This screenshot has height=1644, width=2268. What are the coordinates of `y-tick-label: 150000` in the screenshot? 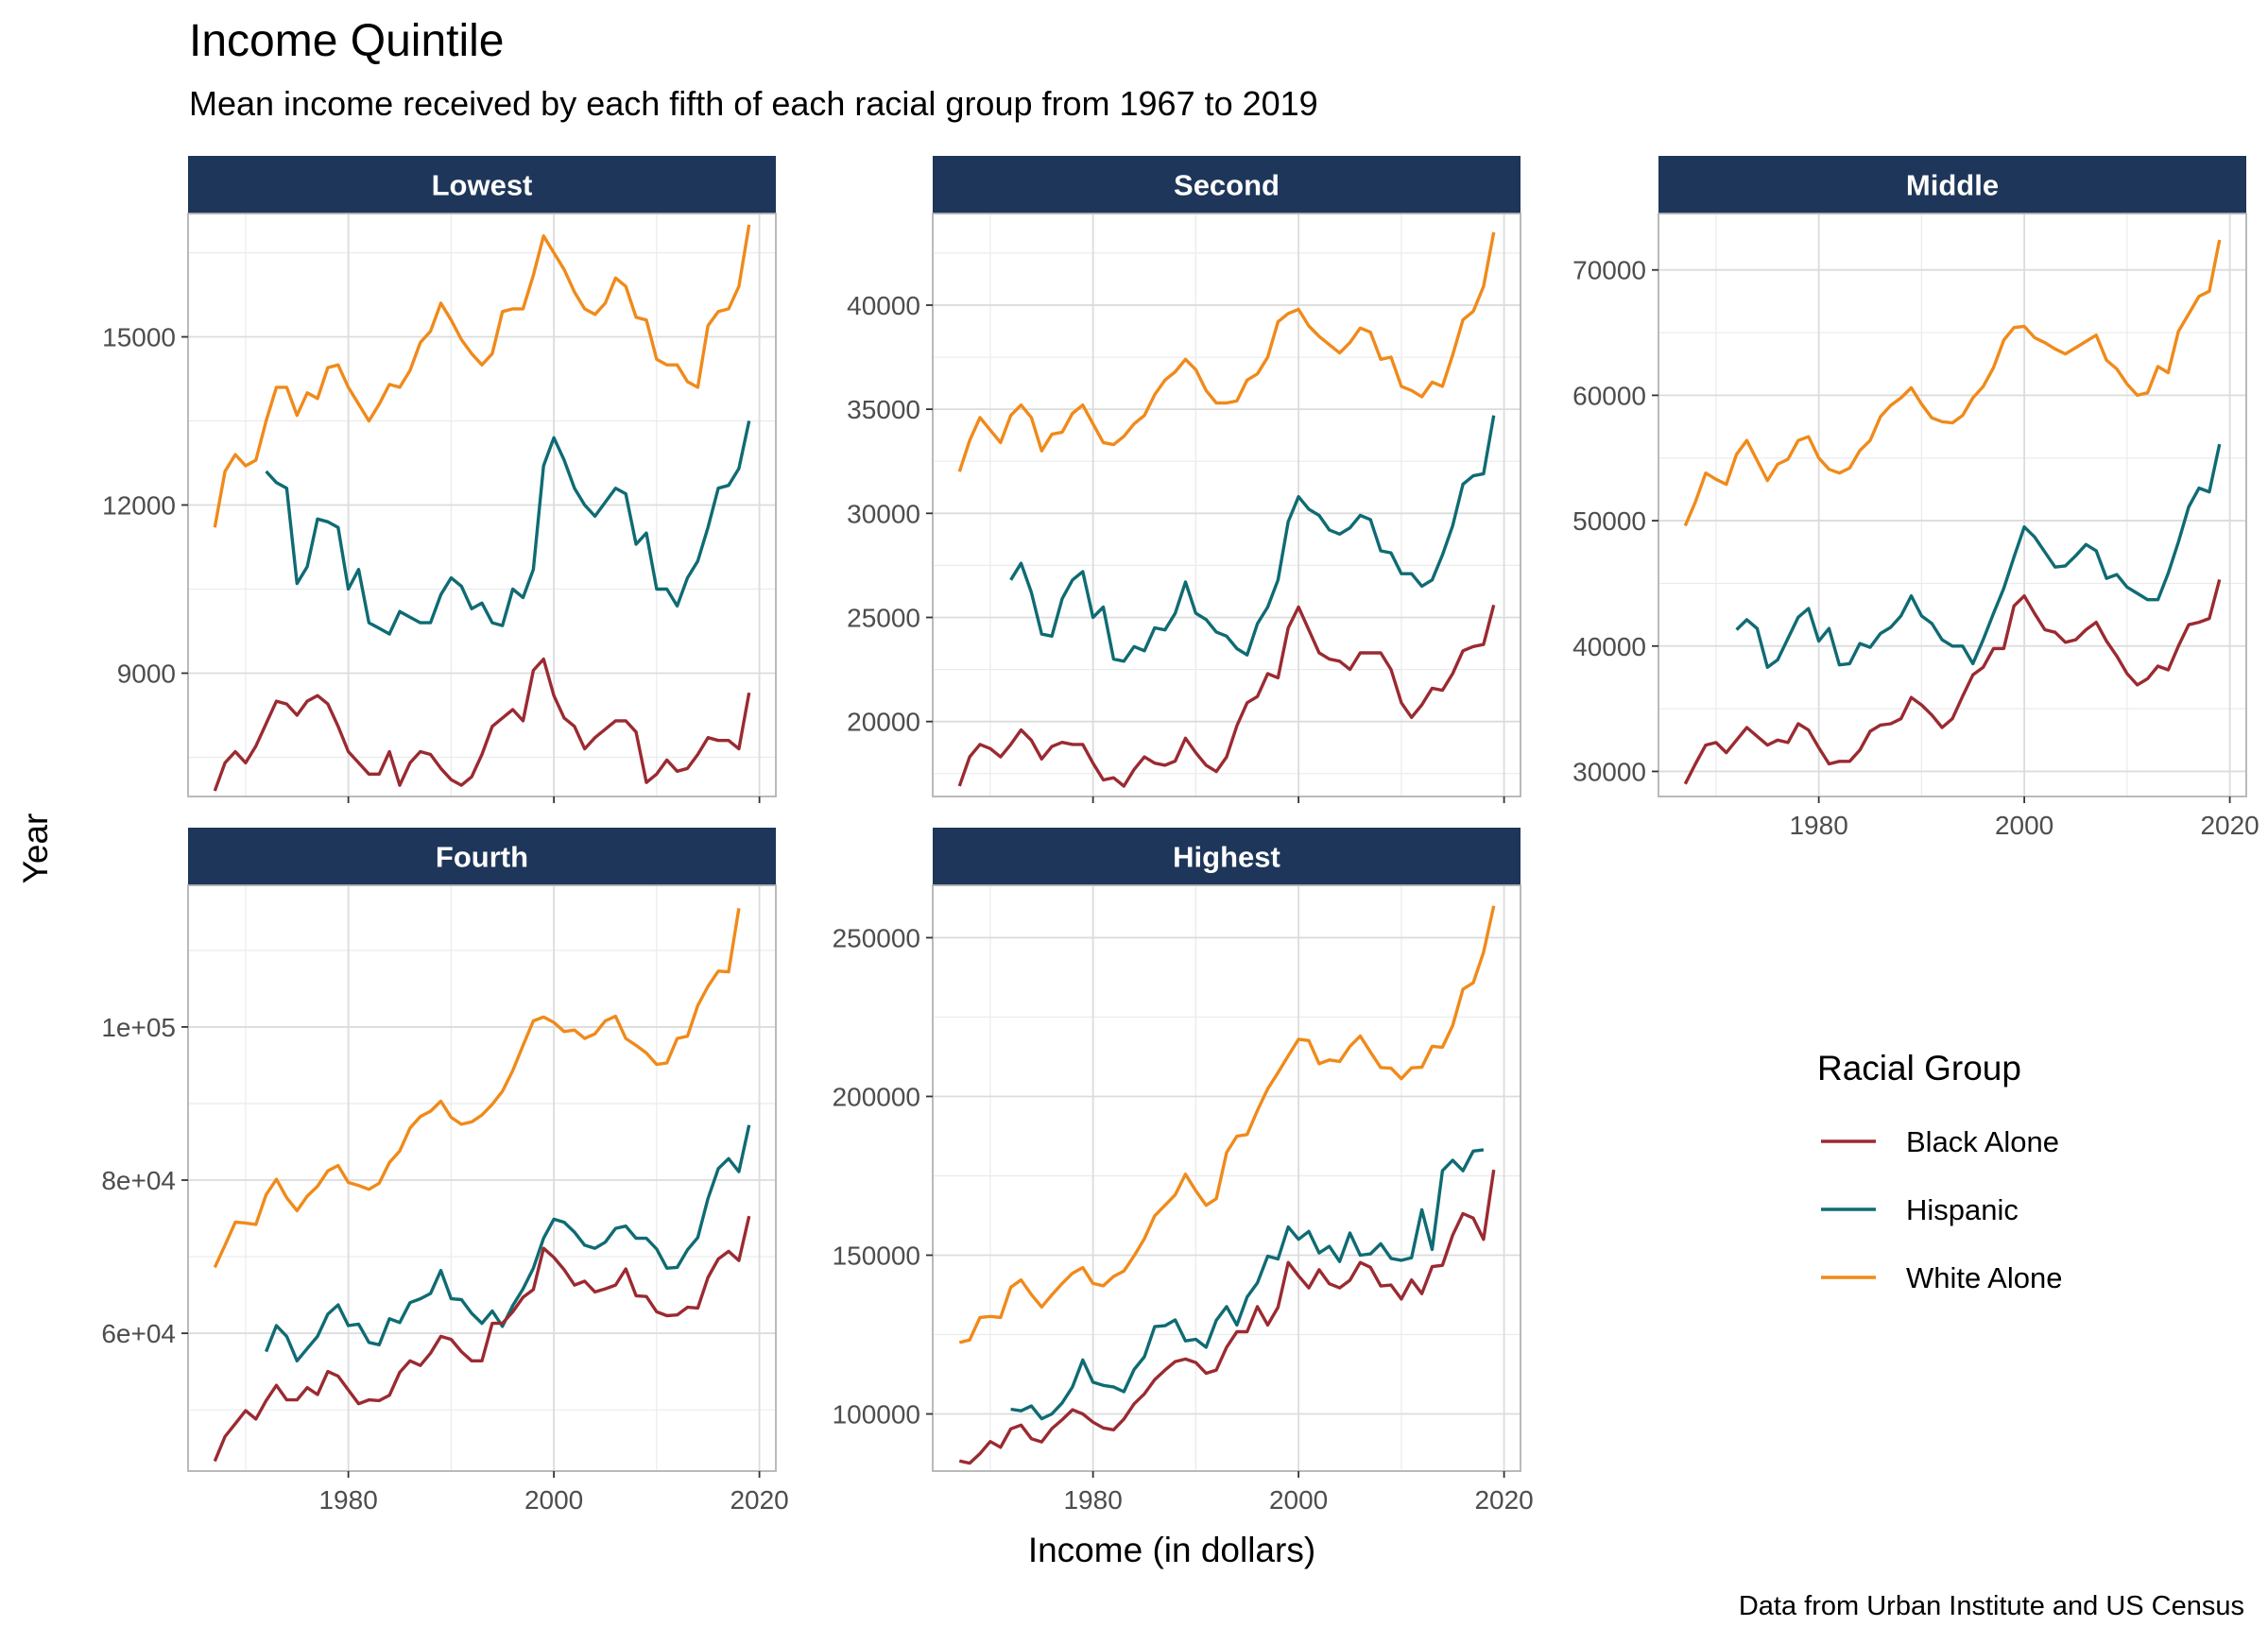 It's located at (876, 1255).